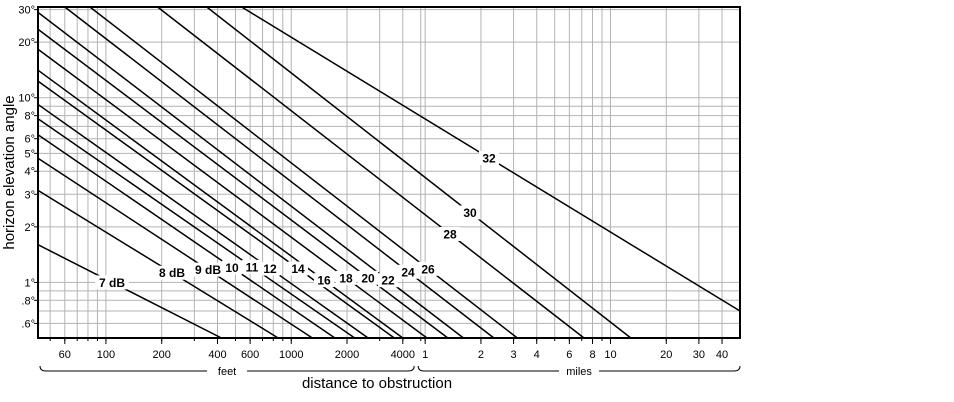  Describe the element at coordinates (65, 355) in the screenshot. I see `x-tick-label: 60` at that location.